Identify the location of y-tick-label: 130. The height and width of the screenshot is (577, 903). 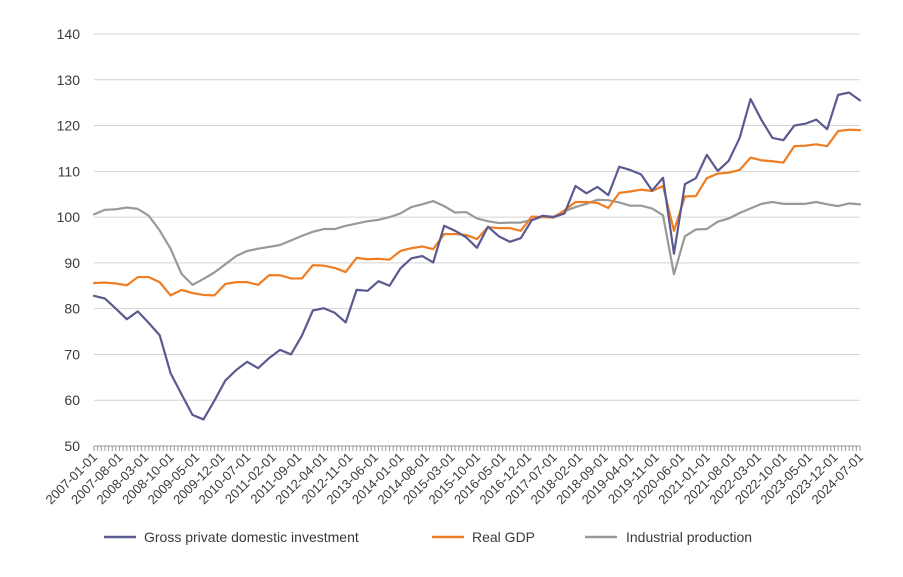
(69, 80).